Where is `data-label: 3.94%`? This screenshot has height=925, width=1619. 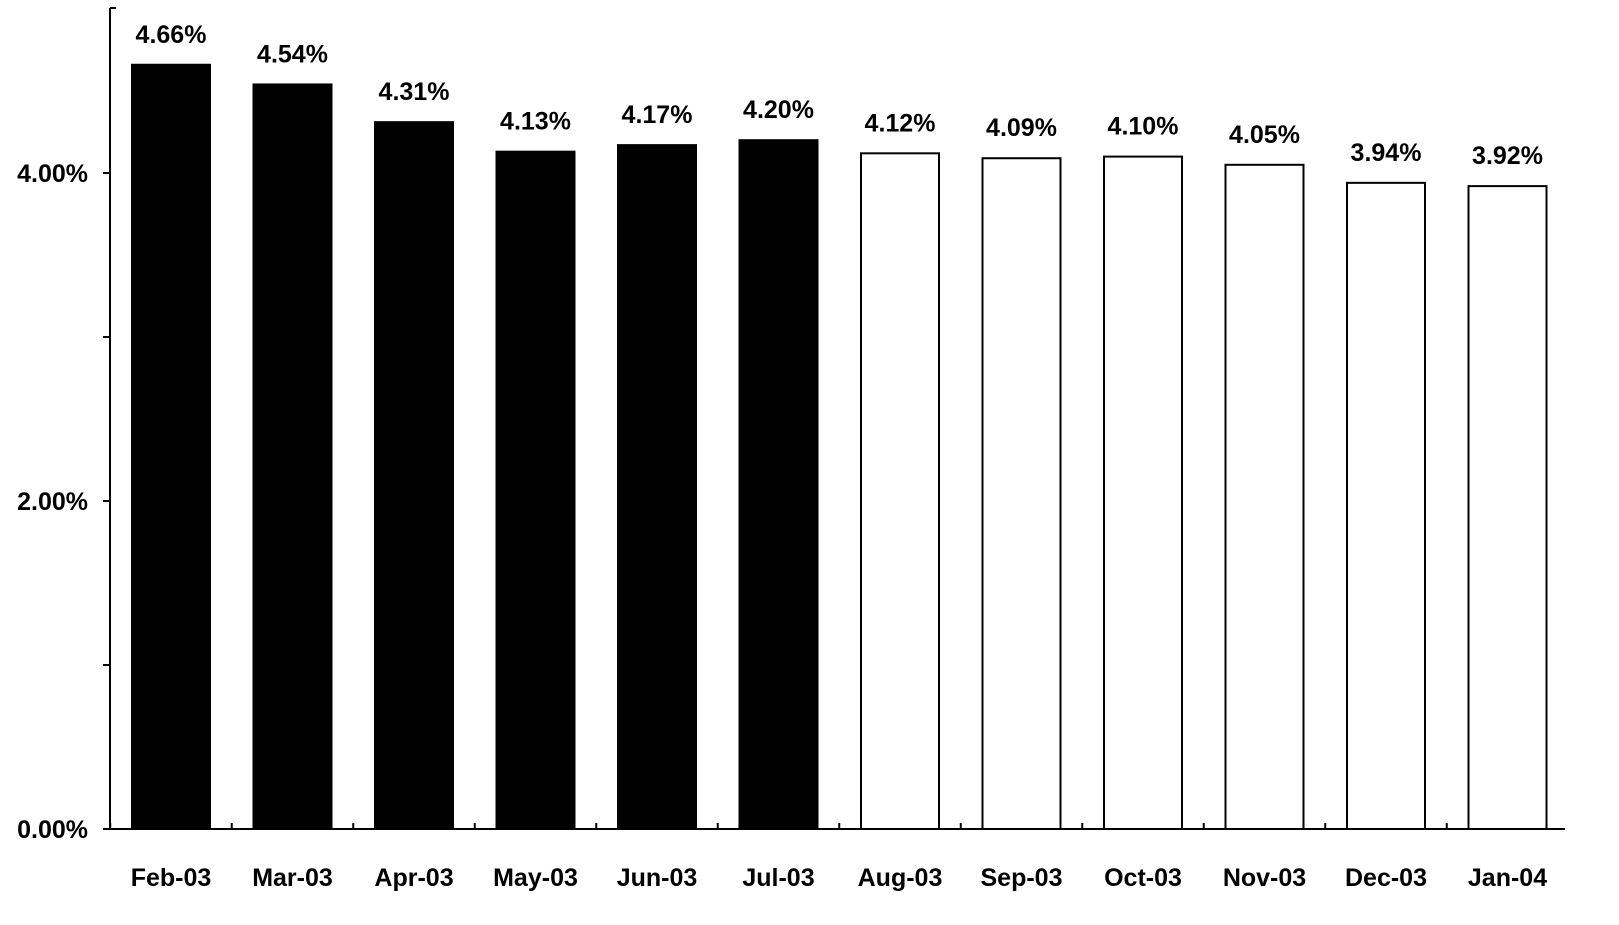 data-label: 3.94% is located at coordinates (1386, 153).